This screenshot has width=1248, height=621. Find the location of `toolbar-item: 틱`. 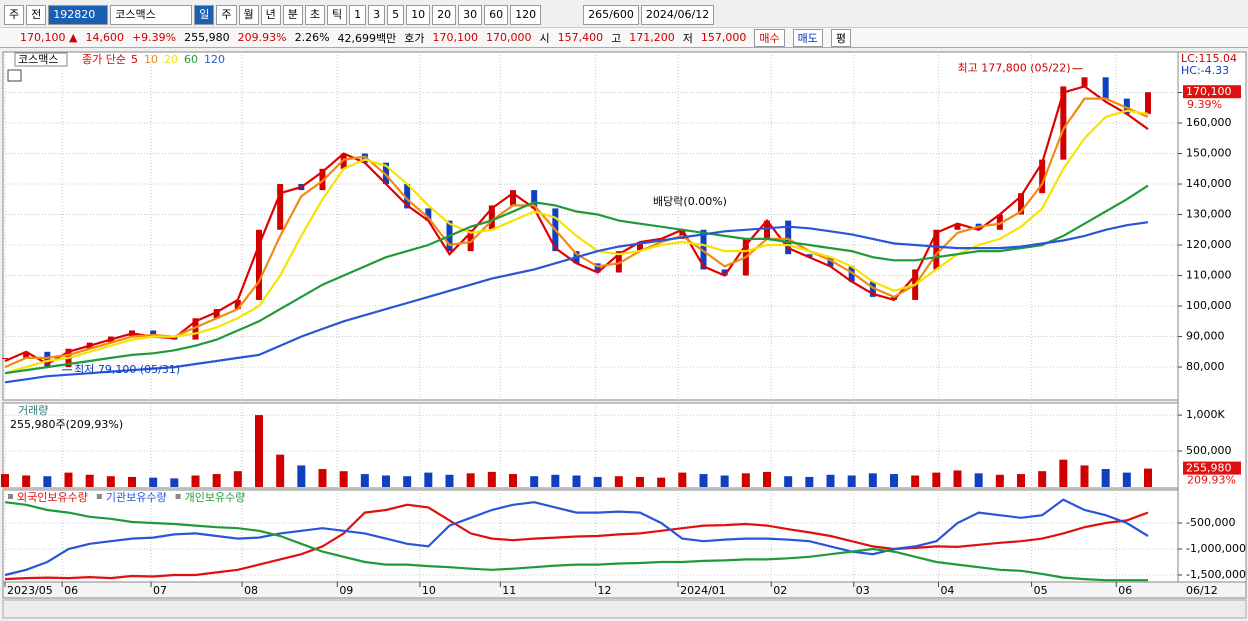

toolbar-item: 틱 is located at coordinates (337, 14).